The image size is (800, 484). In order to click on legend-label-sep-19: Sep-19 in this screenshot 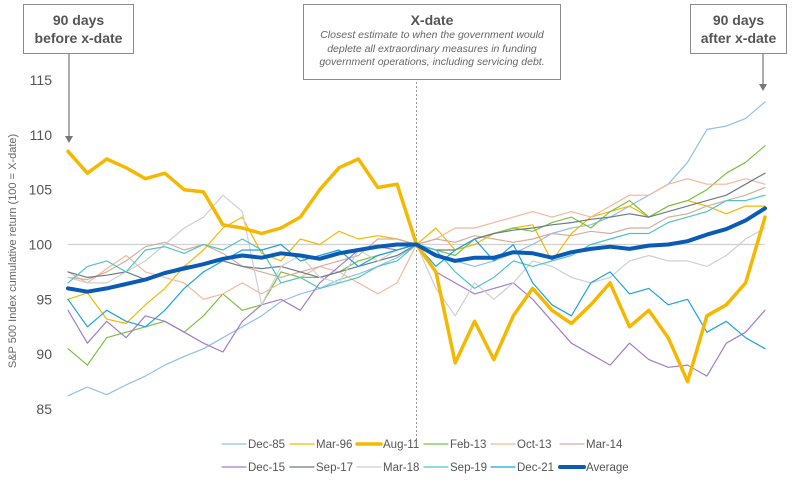, I will do `click(468, 468)`.